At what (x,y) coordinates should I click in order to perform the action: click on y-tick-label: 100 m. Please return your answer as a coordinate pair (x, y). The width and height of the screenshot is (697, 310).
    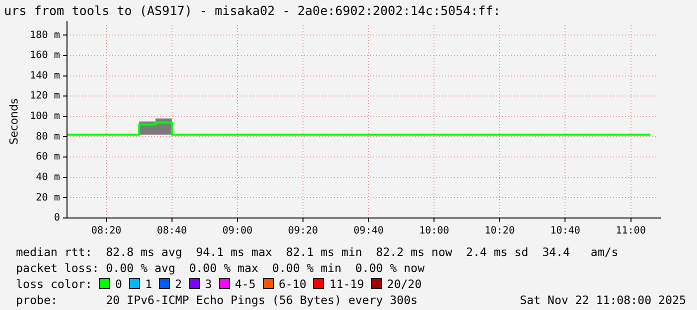
    Looking at the image, I should click on (45, 116).